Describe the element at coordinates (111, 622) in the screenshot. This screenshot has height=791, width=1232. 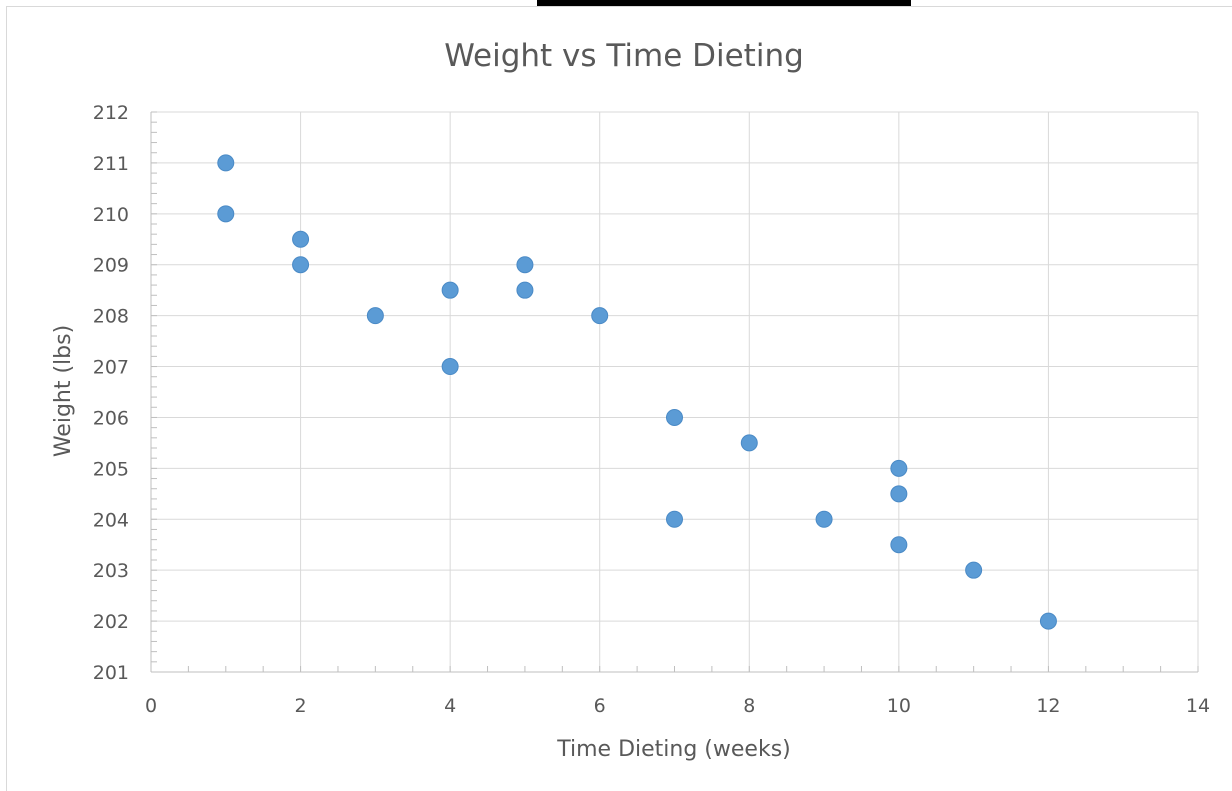
I see `y-tick-label: 202` at that location.